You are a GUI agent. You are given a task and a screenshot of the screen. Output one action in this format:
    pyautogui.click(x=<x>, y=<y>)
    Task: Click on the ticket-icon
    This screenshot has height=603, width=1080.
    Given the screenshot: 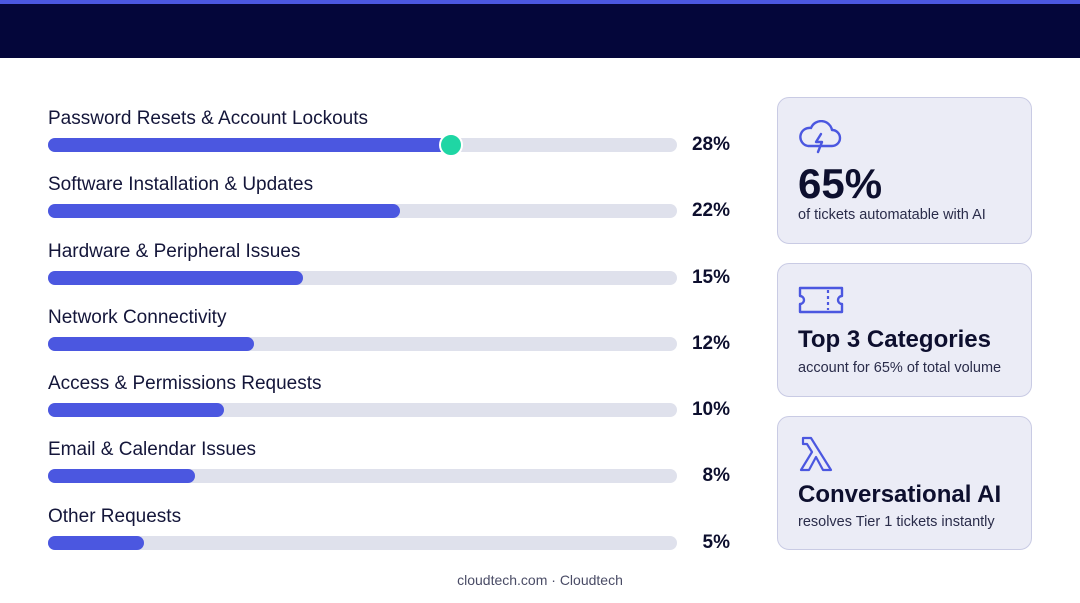 What is the action you would take?
    pyautogui.click(x=821, y=300)
    